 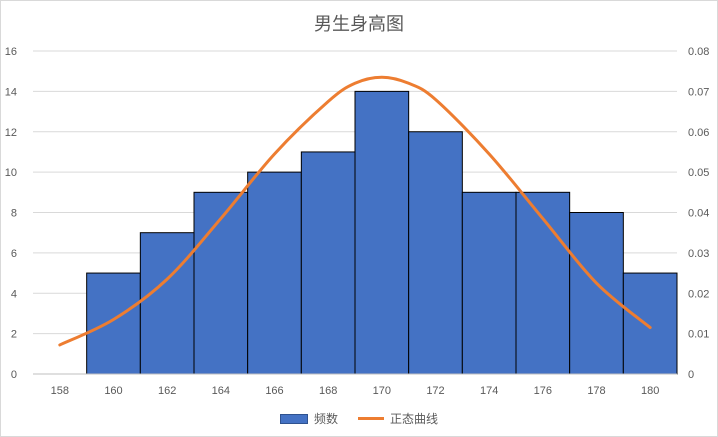 What do you see at coordinates (650, 391) in the screenshot?
I see `x-tick-label: 180` at bounding box center [650, 391].